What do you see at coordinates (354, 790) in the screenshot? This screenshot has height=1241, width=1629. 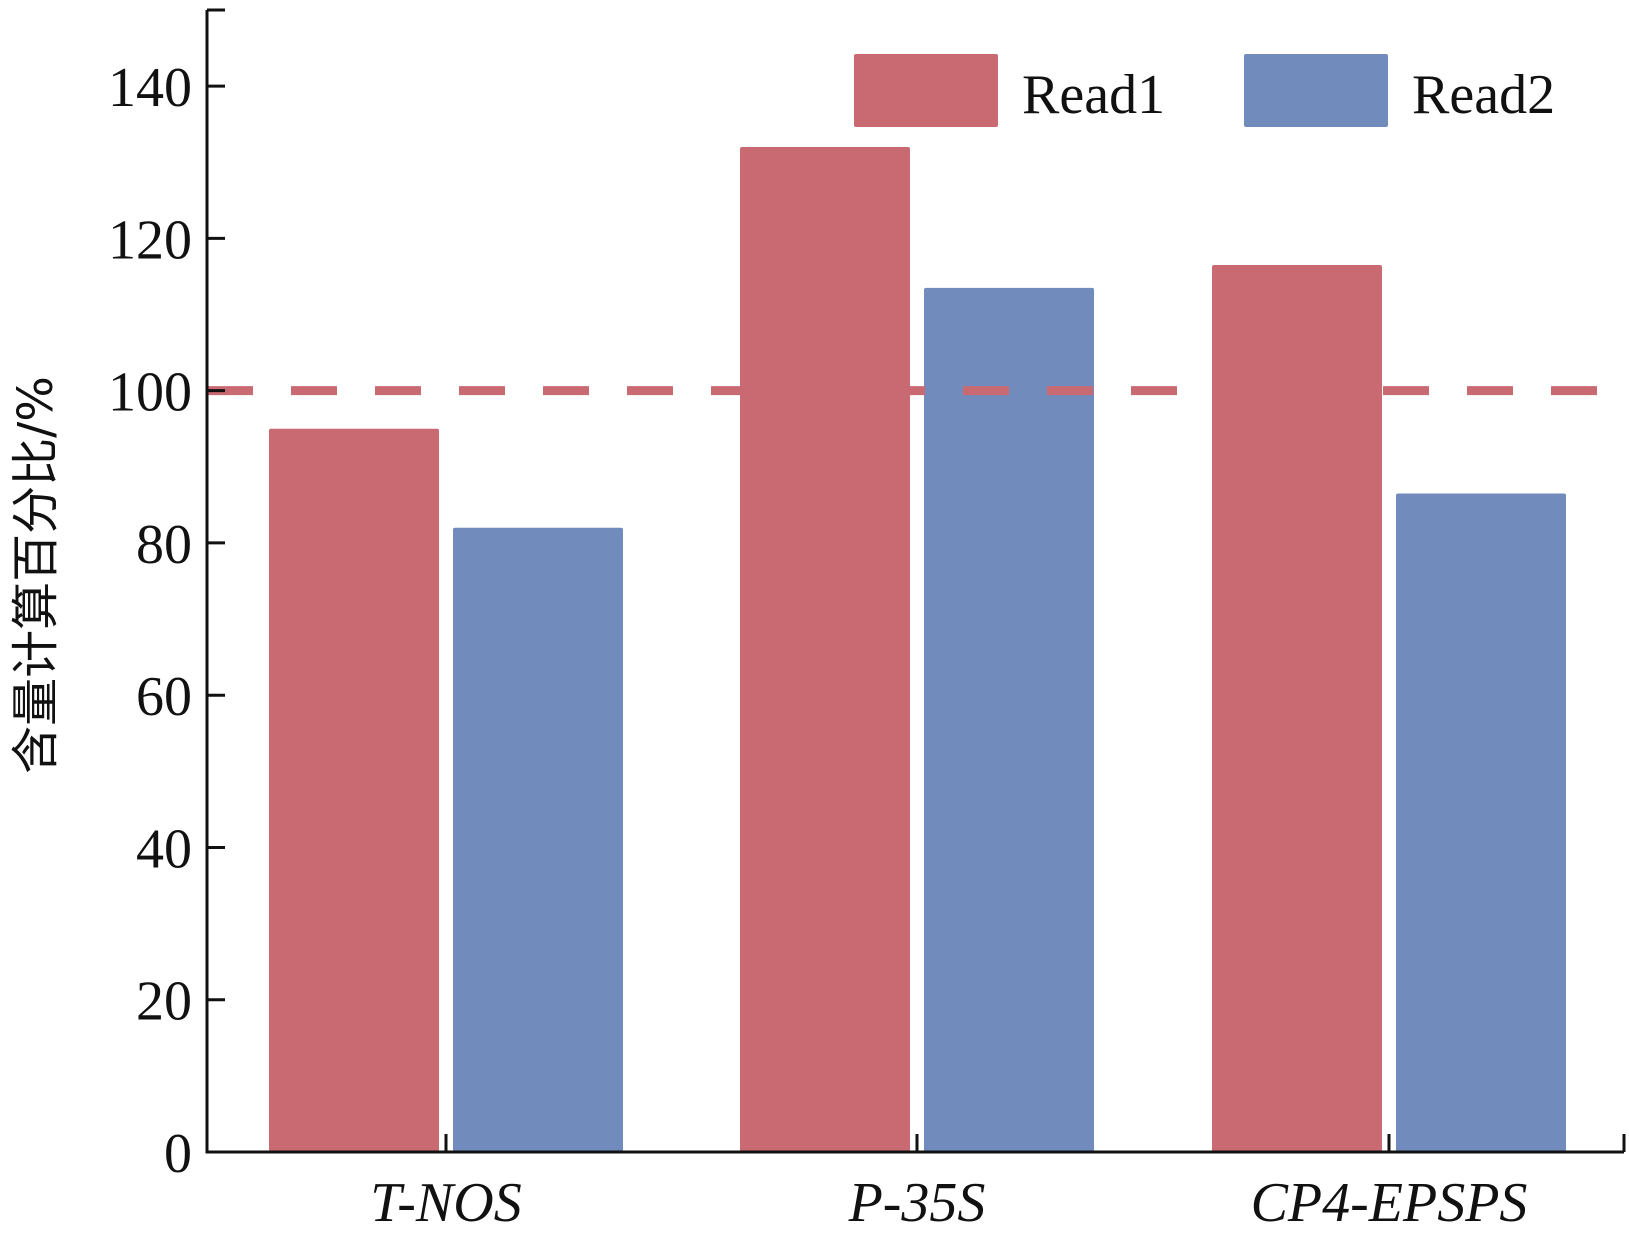 I see `bar-read1-t-nos` at bounding box center [354, 790].